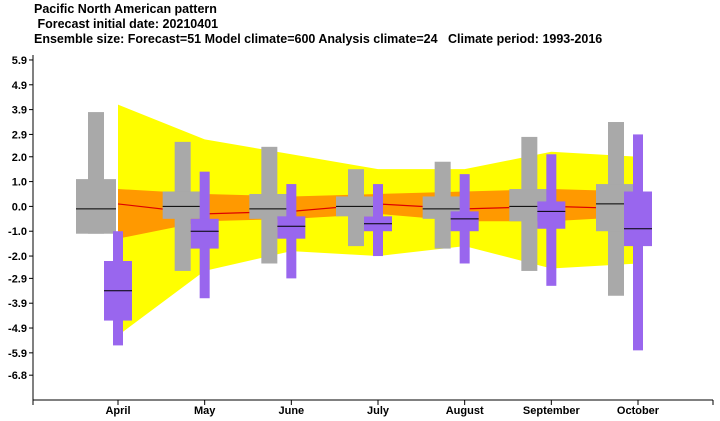 This screenshot has height=421, width=720. I want to click on box-group-august, so click(450, 212).